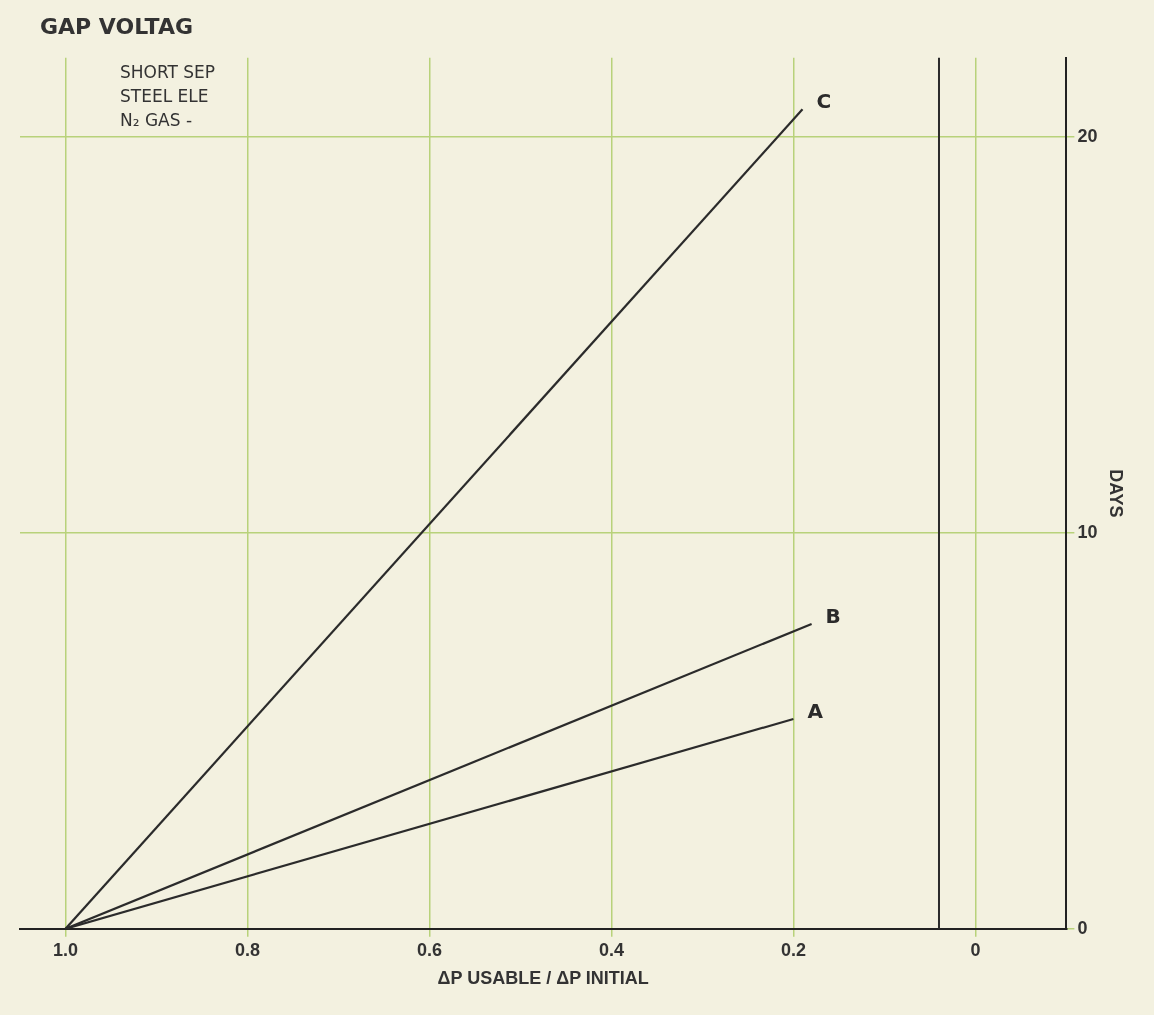 This screenshot has height=1015, width=1154. What do you see at coordinates (117, 27) in the screenshot?
I see `chart-title: GAP VOLTAG` at bounding box center [117, 27].